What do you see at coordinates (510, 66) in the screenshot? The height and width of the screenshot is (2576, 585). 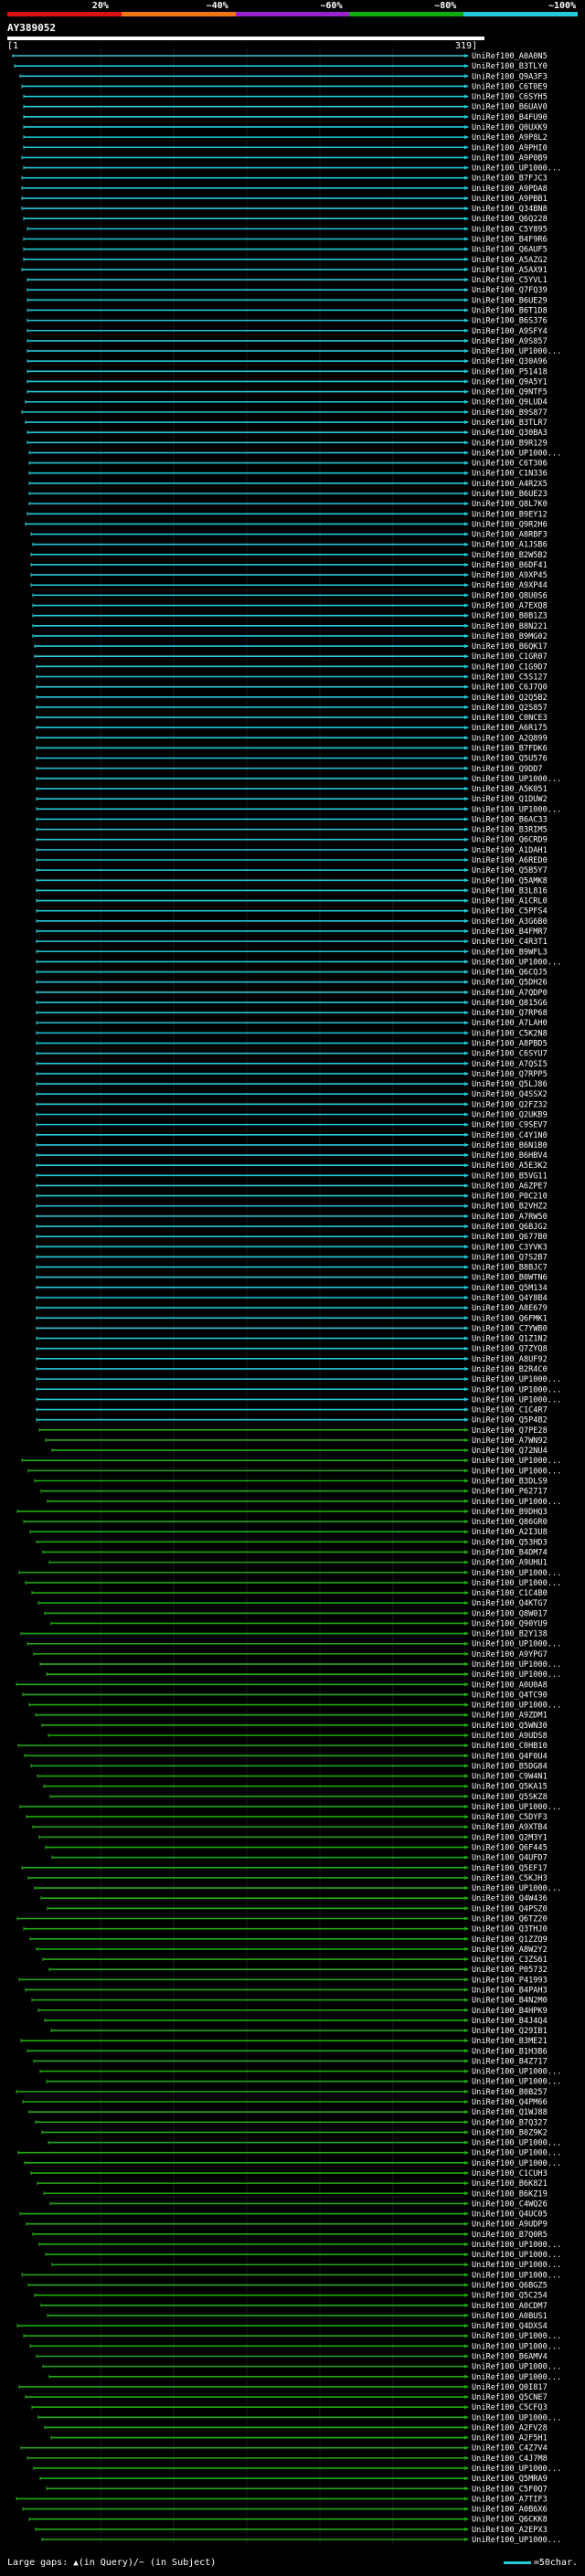 I see `hit-label-link: UniRef100_B3TLY0` at bounding box center [510, 66].